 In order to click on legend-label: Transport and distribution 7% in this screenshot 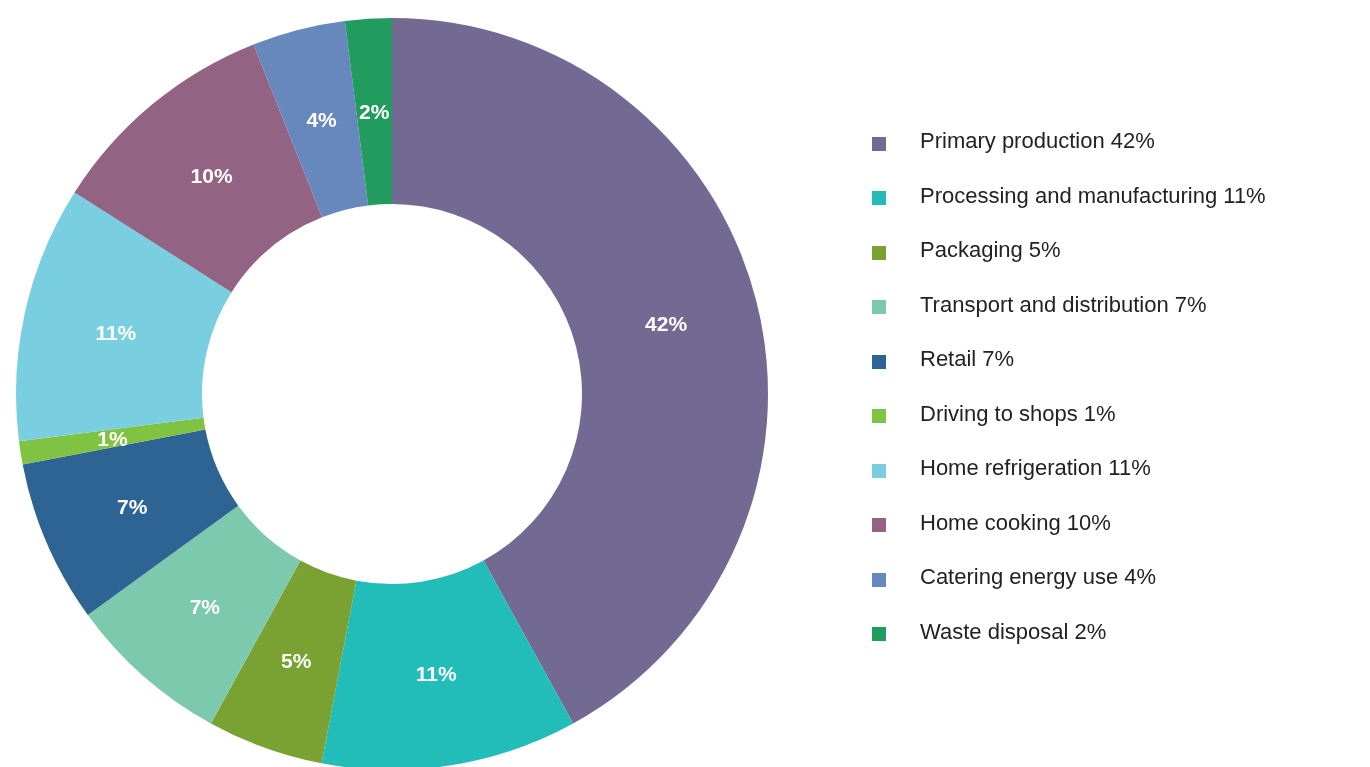, I will do `click(1063, 304)`.